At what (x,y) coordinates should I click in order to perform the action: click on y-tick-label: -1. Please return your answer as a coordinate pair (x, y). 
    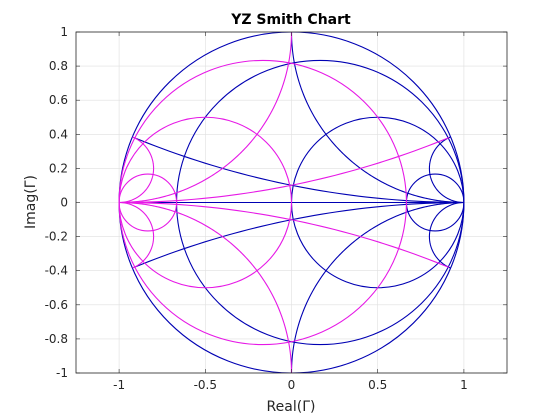
    Looking at the image, I should click on (62, 373).